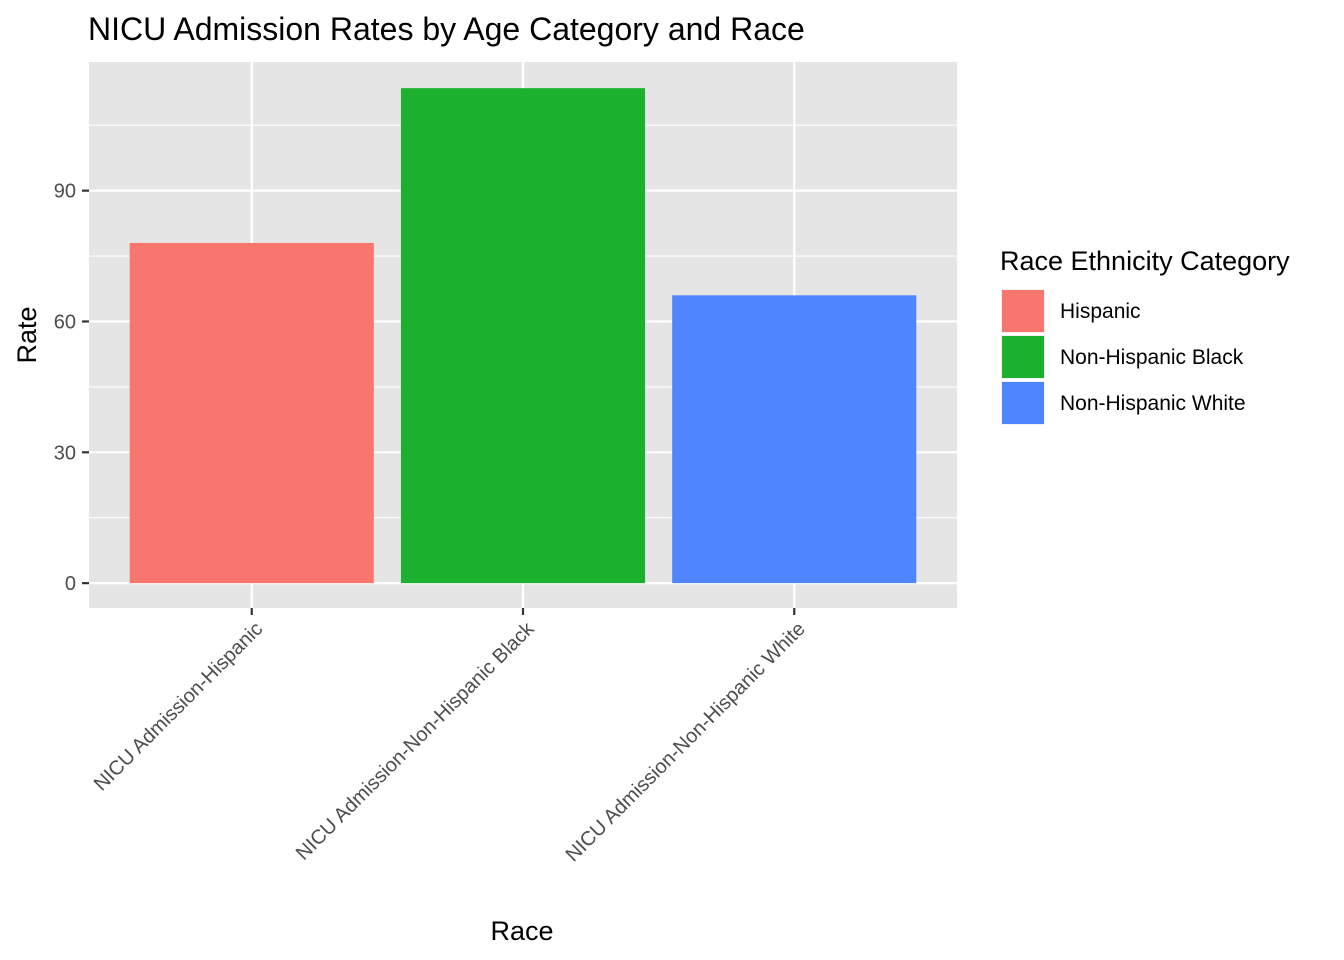 Image resolution: width=1344 pixels, height=960 pixels. Describe the element at coordinates (1145, 261) in the screenshot. I see `legend-title: Race Ethnicity Category` at that location.